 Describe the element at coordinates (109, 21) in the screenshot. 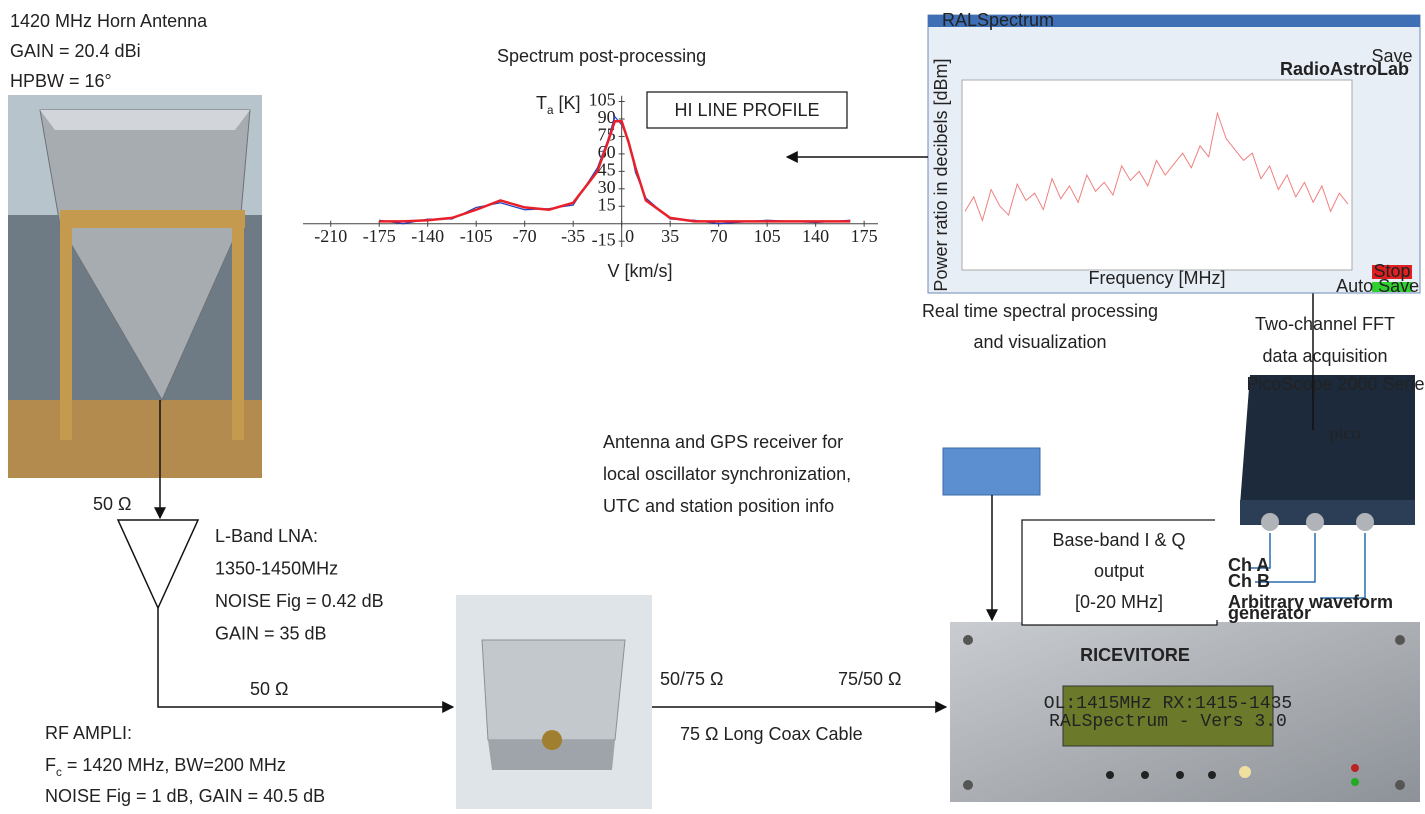

I see `label: 1420 MHz Horn Antenna` at that location.